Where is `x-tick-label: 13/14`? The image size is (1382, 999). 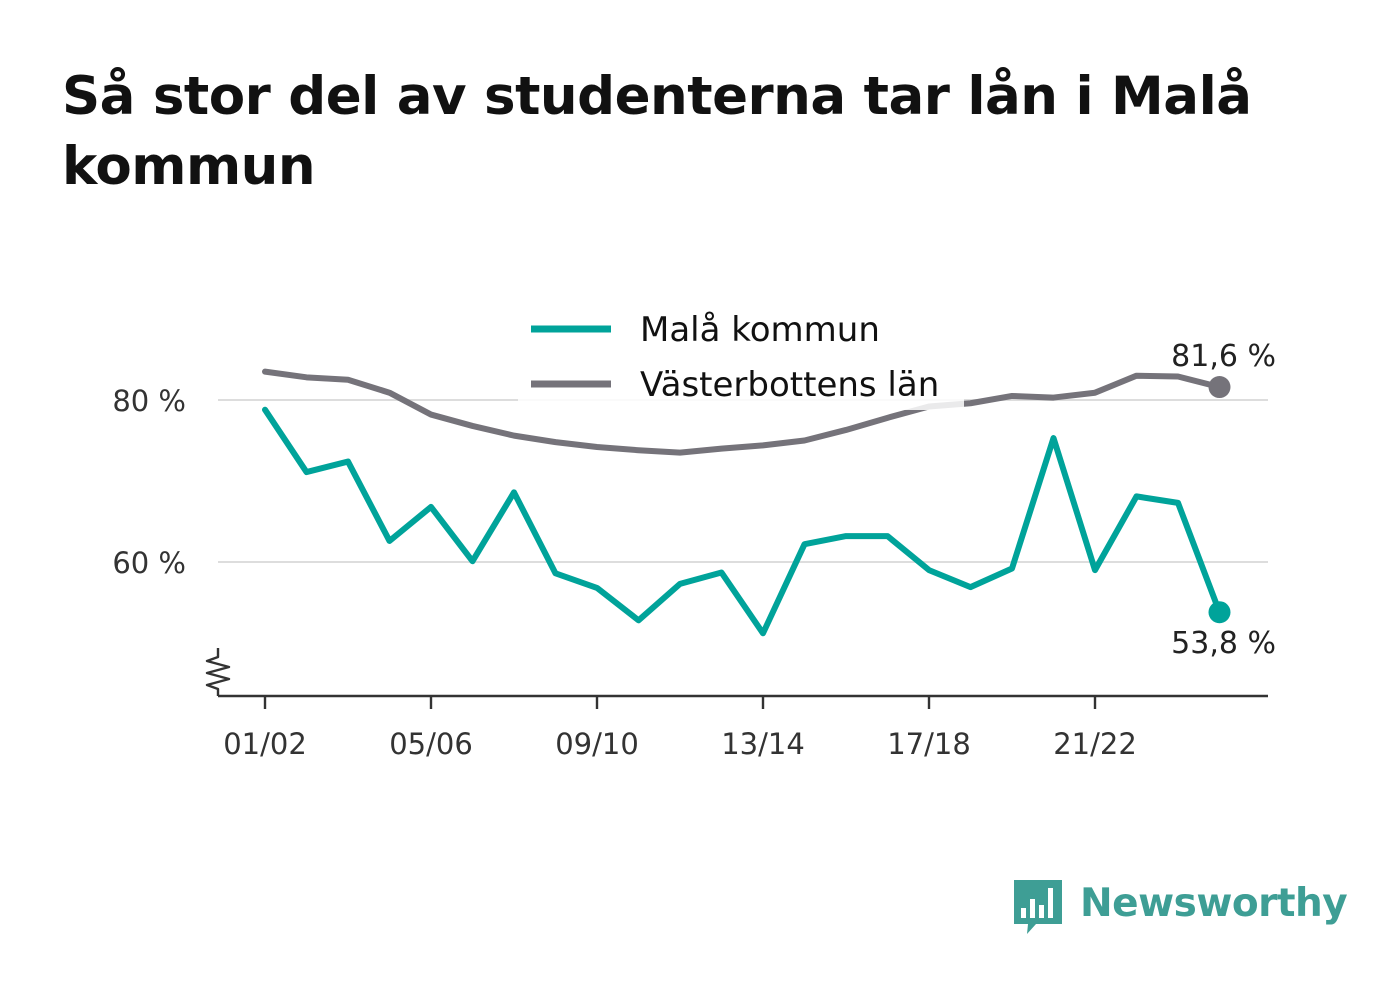 x-tick-label: 13/14 is located at coordinates (763, 744).